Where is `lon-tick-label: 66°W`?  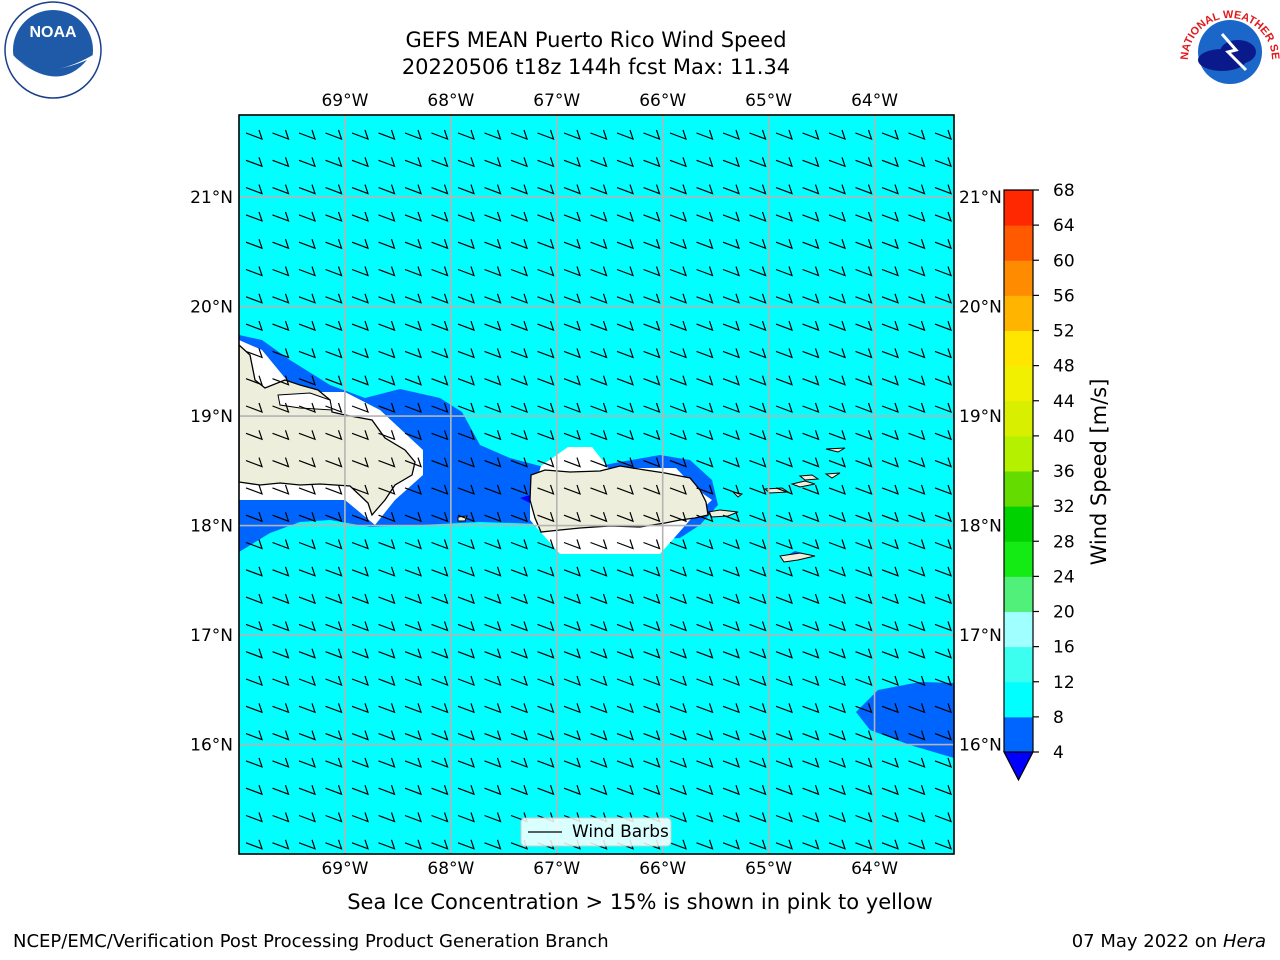 lon-tick-label: 66°W is located at coordinates (662, 869).